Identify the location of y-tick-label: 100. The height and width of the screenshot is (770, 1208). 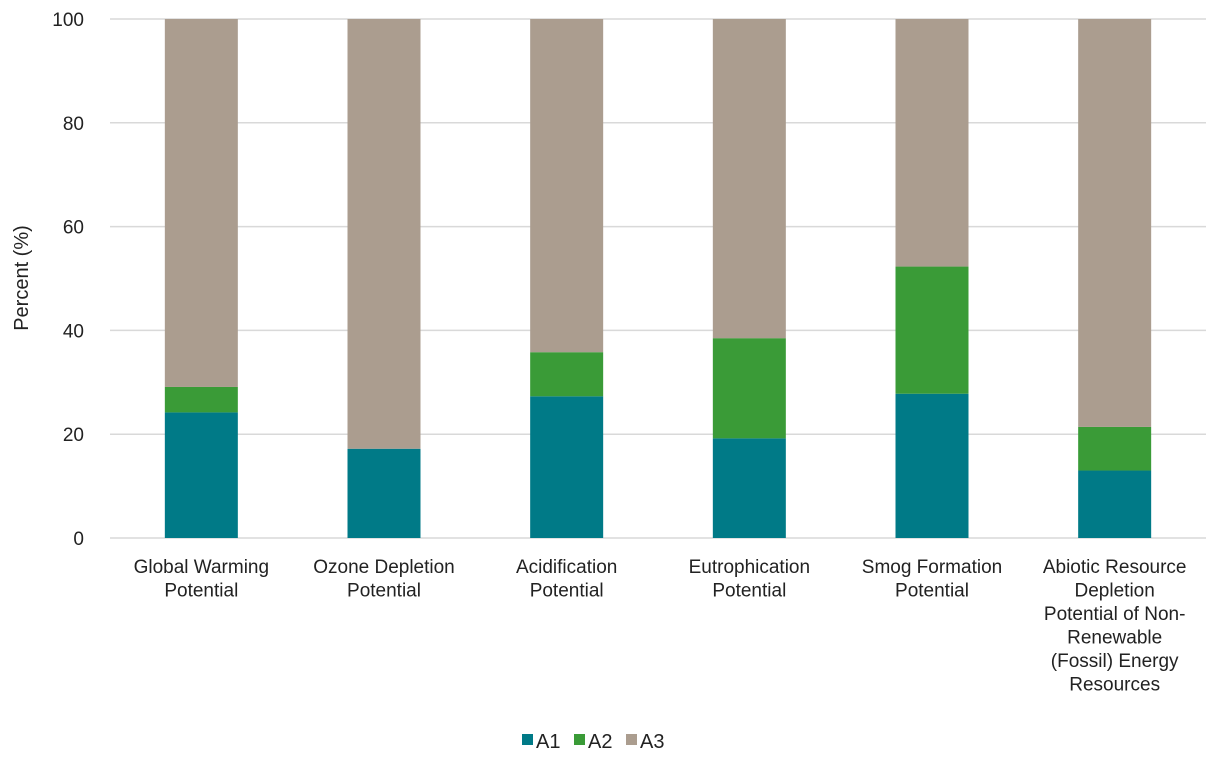
(68, 20).